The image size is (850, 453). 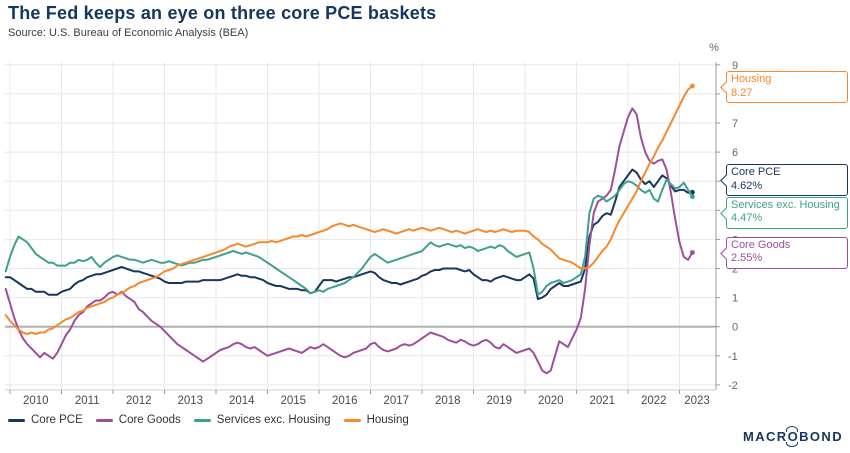 What do you see at coordinates (747, 258) in the screenshot?
I see `callout-value: 2.55%` at bounding box center [747, 258].